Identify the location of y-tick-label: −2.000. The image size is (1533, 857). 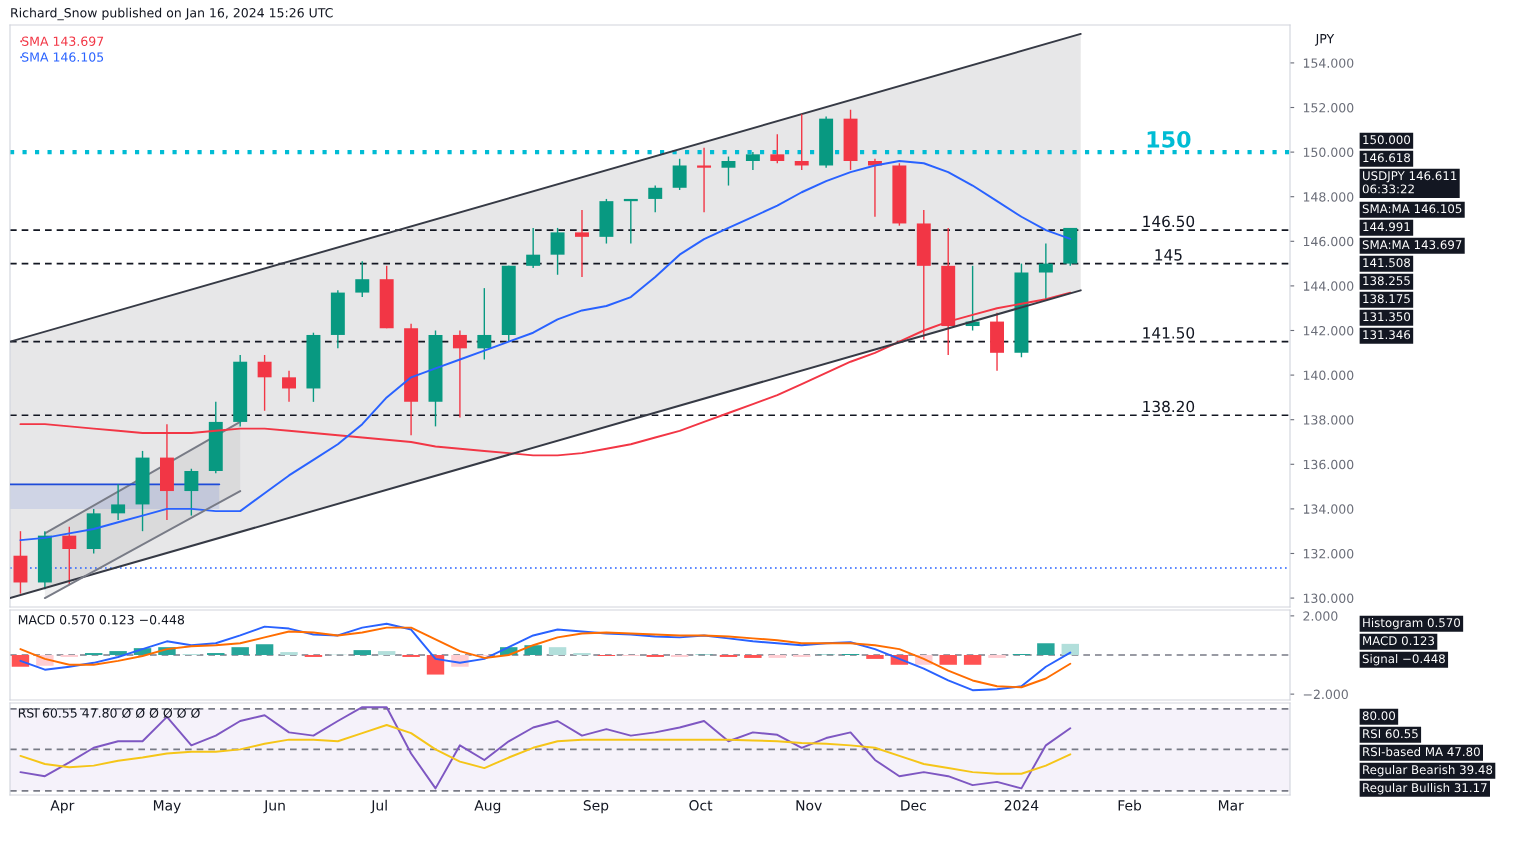
(1325, 694).